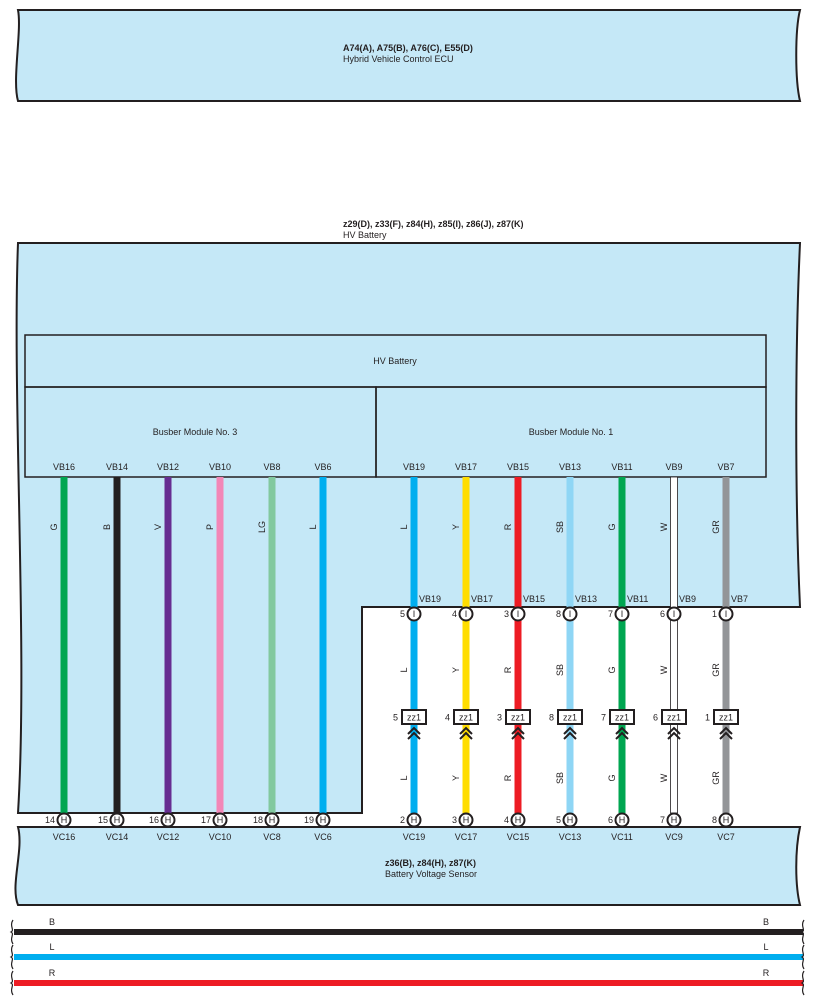 The width and height of the screenshot is (817, 1006). I want to click on sensor-terminal-label: VC8, so click(272, 837).